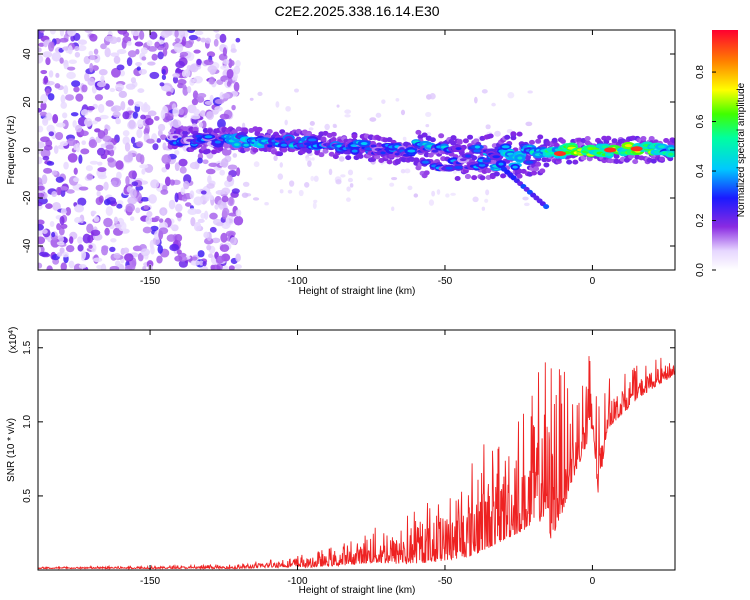 This screenshot has width=750, height=600. What do you see at coordinates (27, 421) in the screenshot?
I see `y-tick-label: 1.0` at bounding box center [27, 421].